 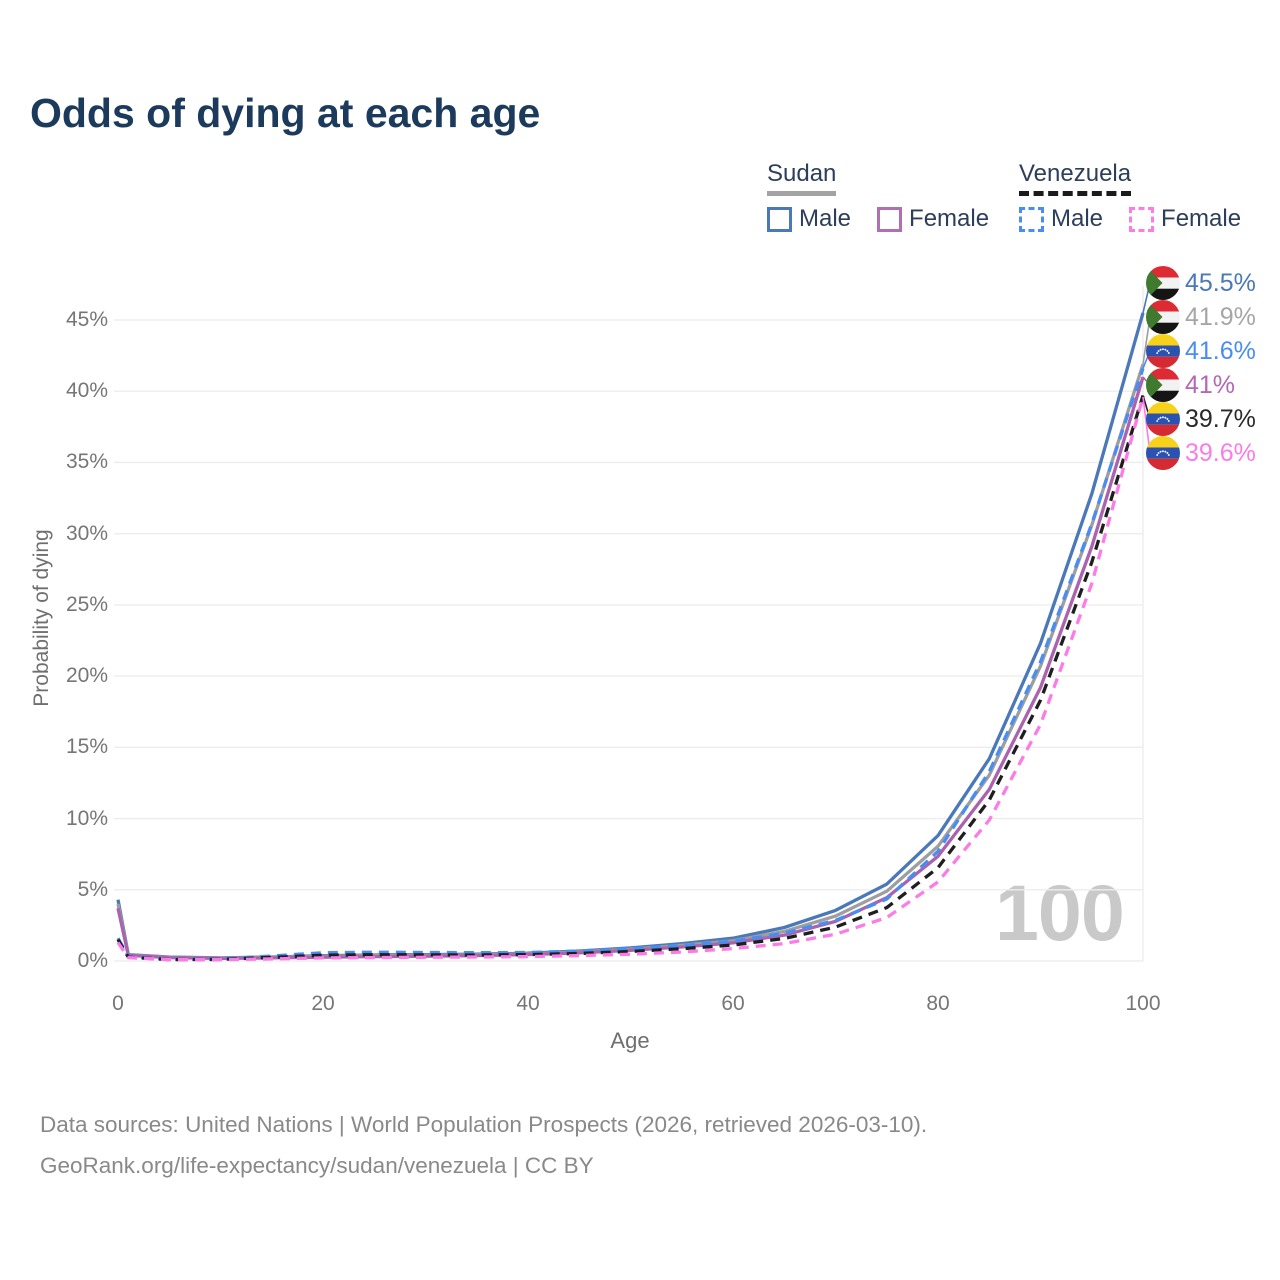 I want to click on x-tick-label-0: 0, so click(x=118, y=1003).